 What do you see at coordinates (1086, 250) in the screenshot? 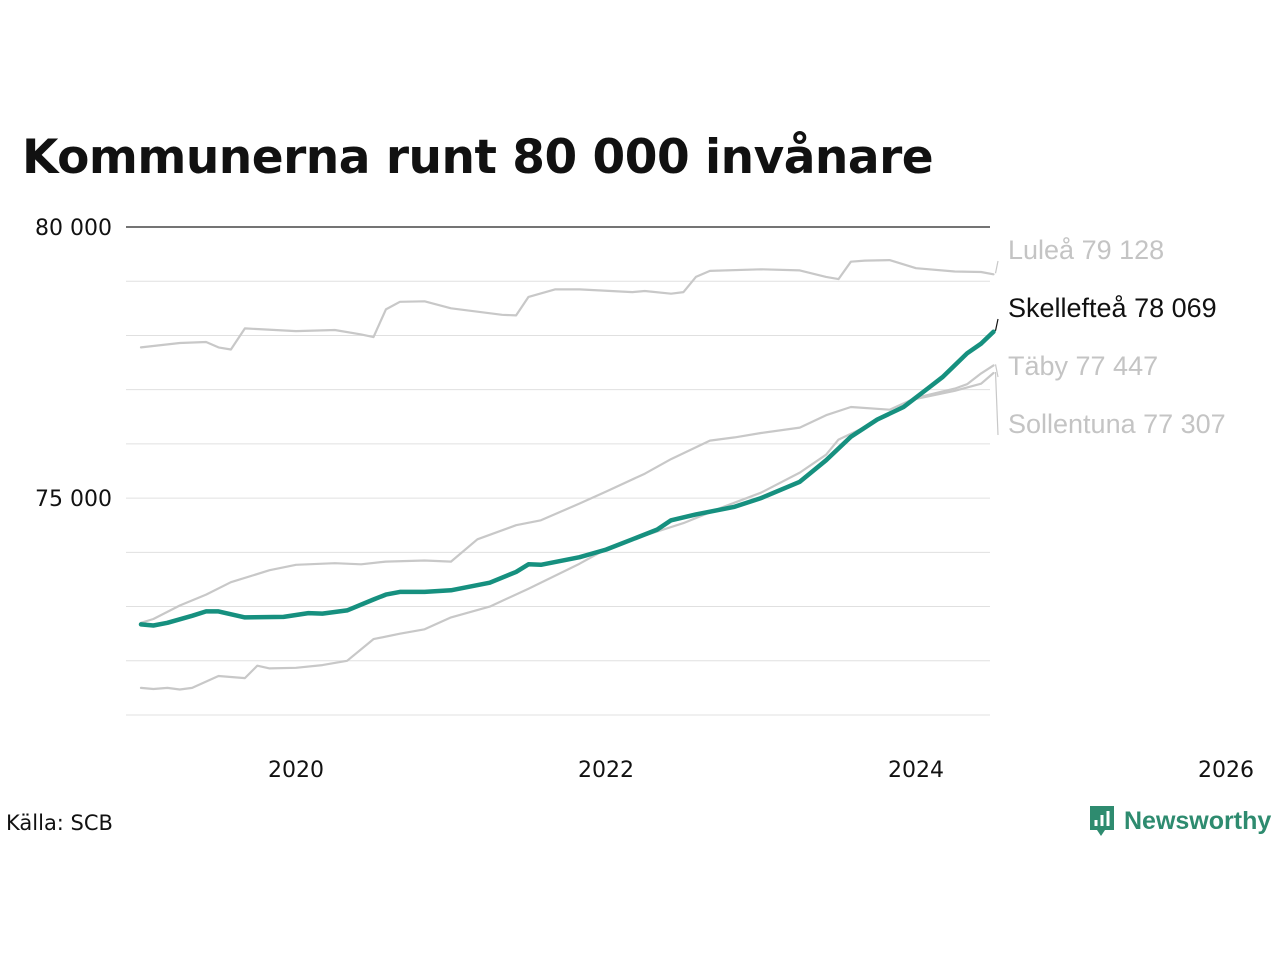
I see `series-label-lulea: Luleå 79 128` at bounding box center [1086, 250].